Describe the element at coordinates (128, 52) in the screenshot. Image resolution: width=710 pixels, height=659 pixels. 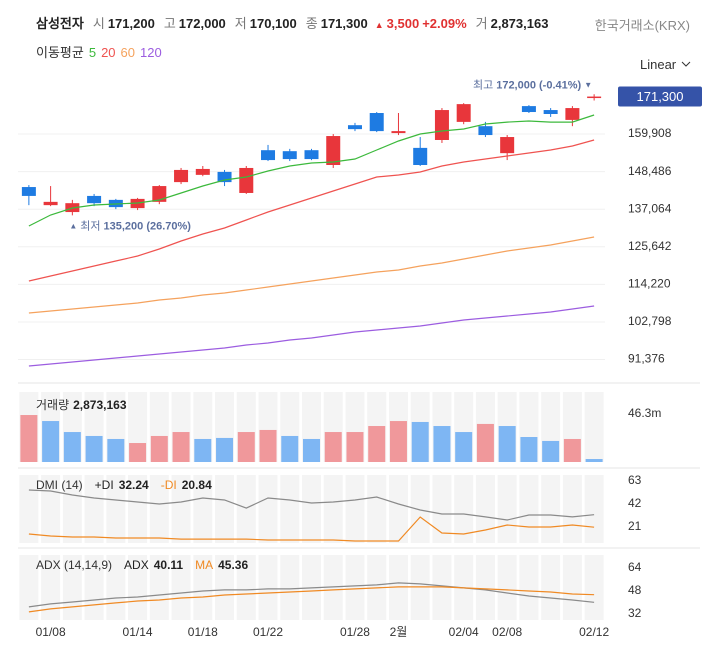
I see `legend-entry: 60` at that location.